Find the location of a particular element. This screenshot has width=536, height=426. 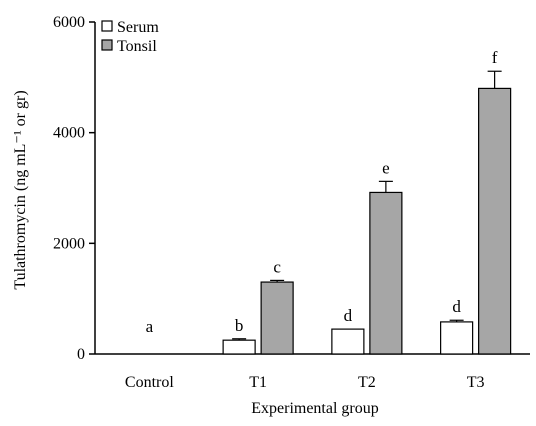

x-tick-label: T3 is located at coordinates (476, 382).